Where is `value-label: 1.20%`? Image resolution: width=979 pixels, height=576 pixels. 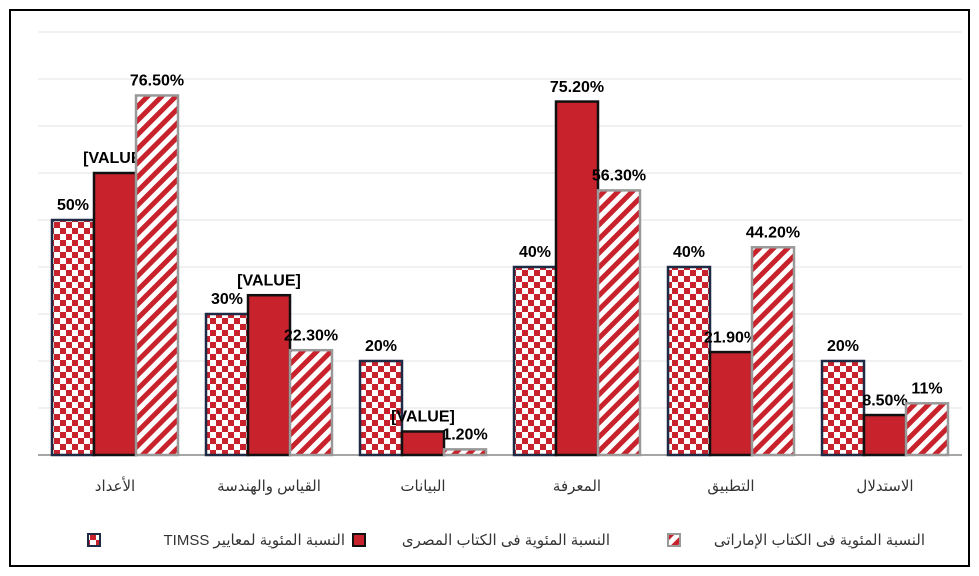 value-label: 1.20% is located at coordinates (464, 435).